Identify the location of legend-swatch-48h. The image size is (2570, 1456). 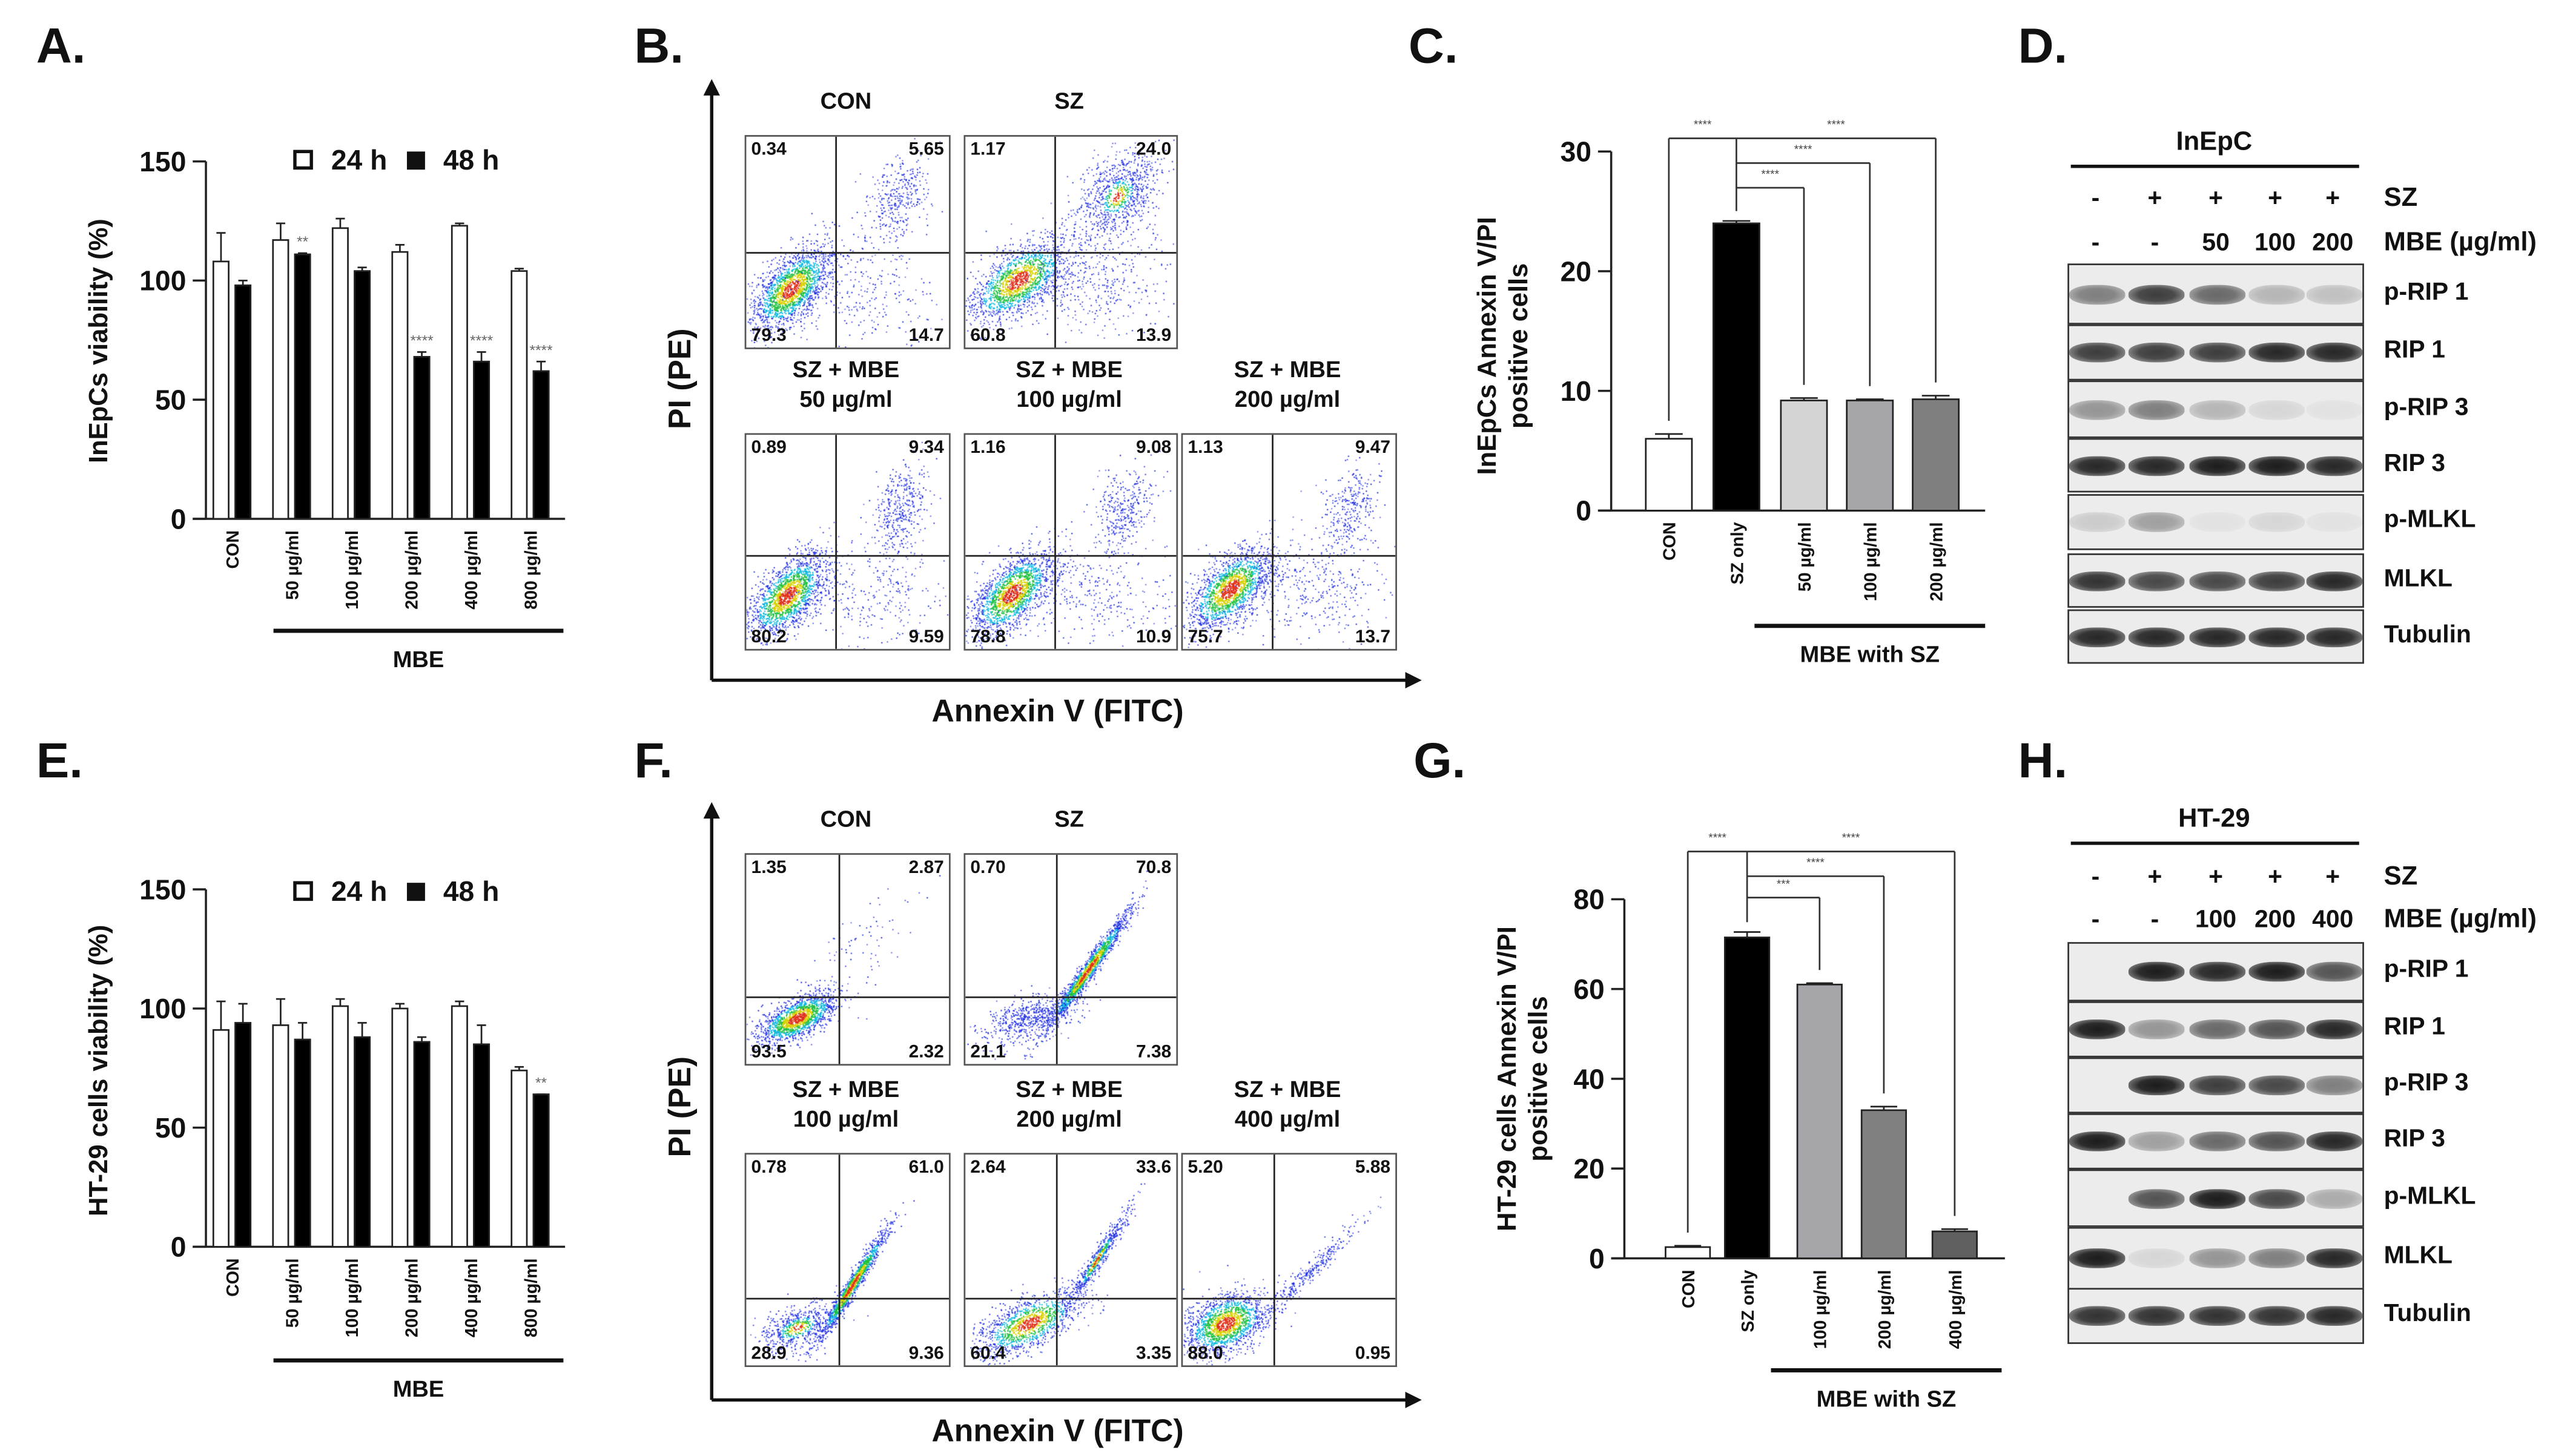
(415, 160).